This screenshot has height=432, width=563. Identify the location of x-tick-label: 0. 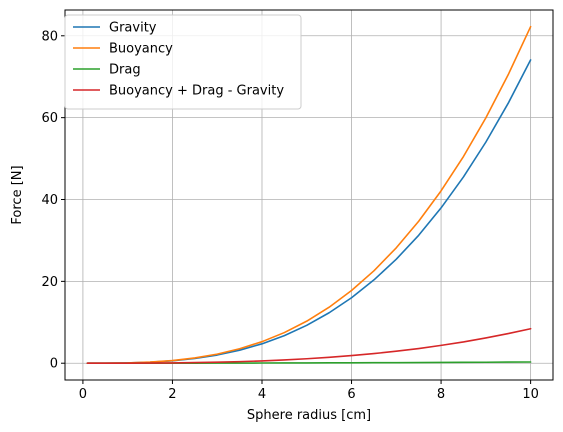
(83, 394).